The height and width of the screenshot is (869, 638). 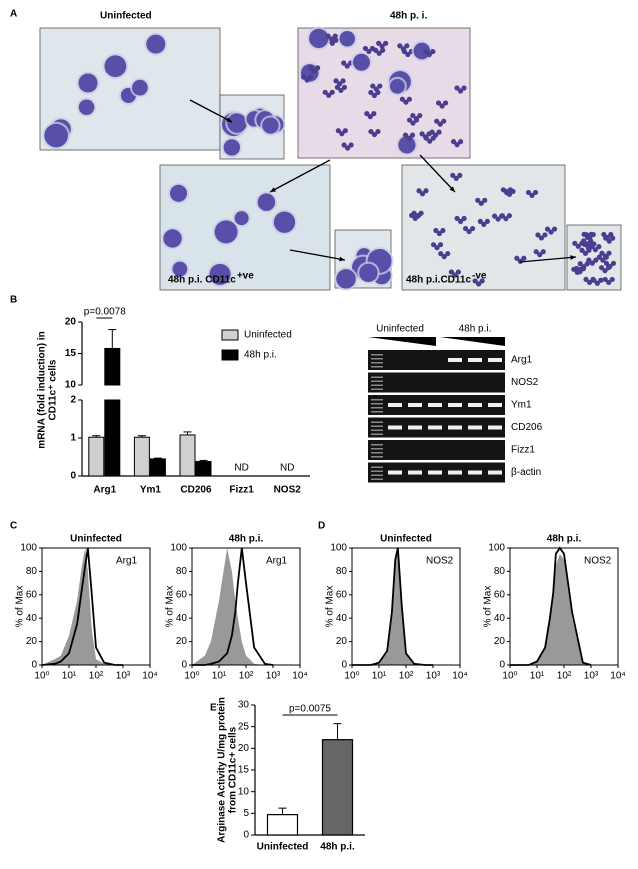 I want to click on category-note: ND, so click(x=287, y=468).